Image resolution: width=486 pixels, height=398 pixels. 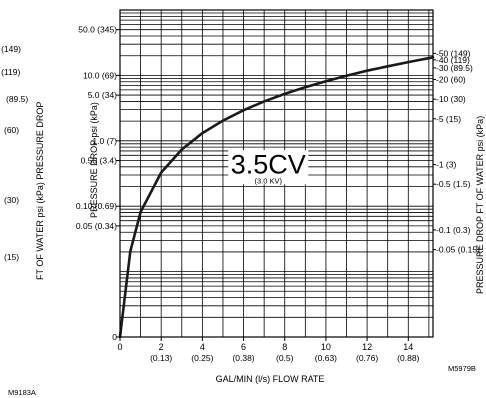 I want to click on annotation-background, so click(x=268, y=167).